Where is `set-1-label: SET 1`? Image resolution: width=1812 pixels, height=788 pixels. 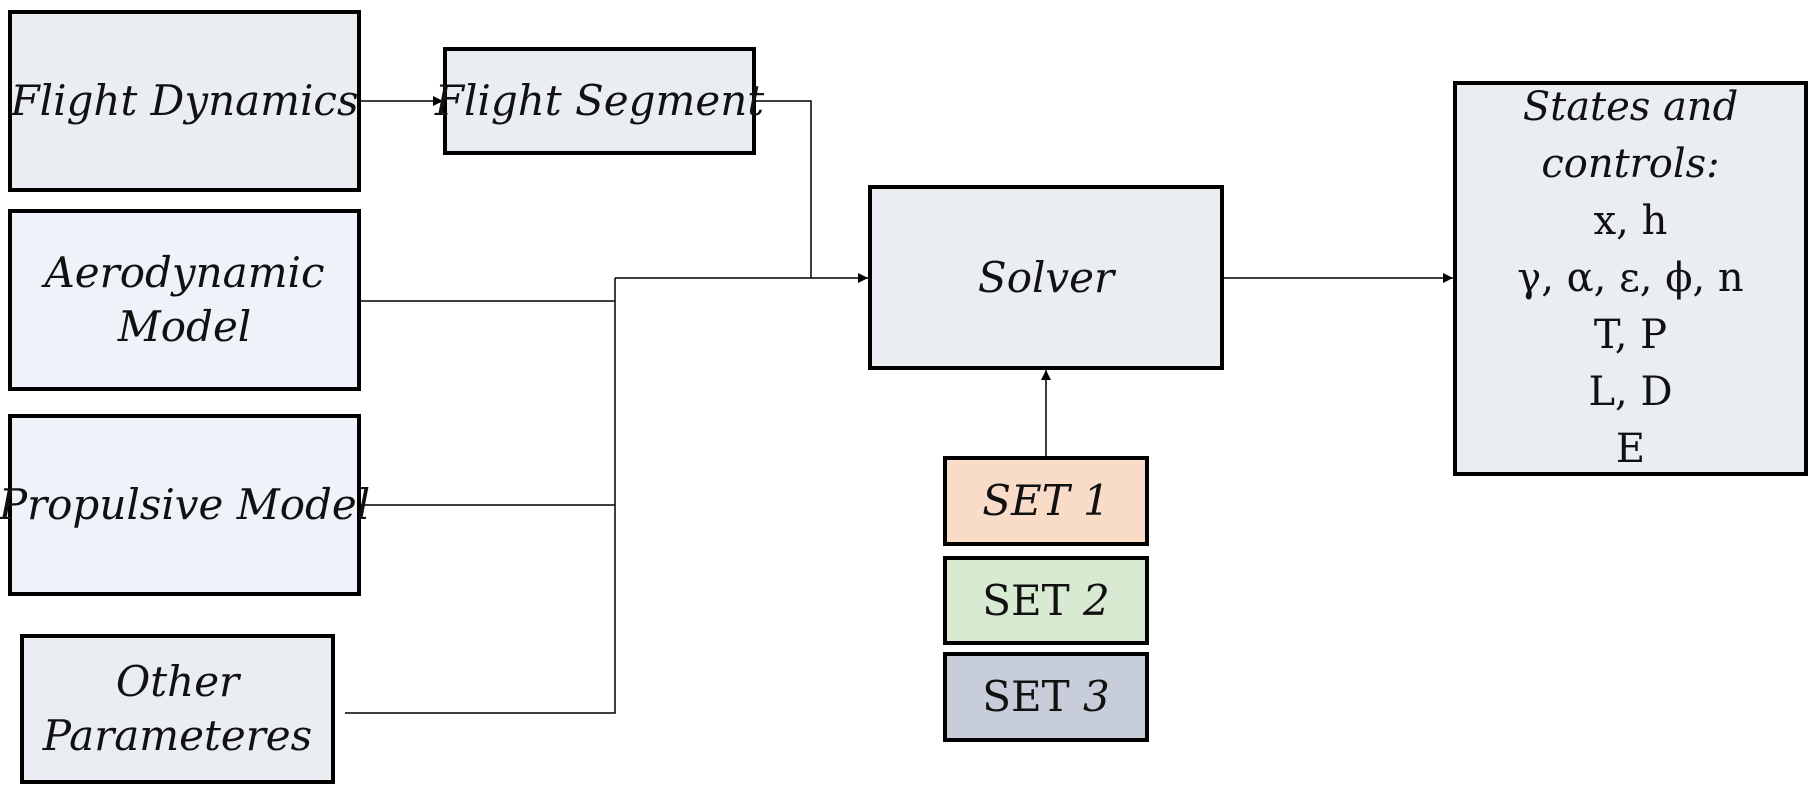
set-1-label: SET 1 is located at coordinates (1046, 501).